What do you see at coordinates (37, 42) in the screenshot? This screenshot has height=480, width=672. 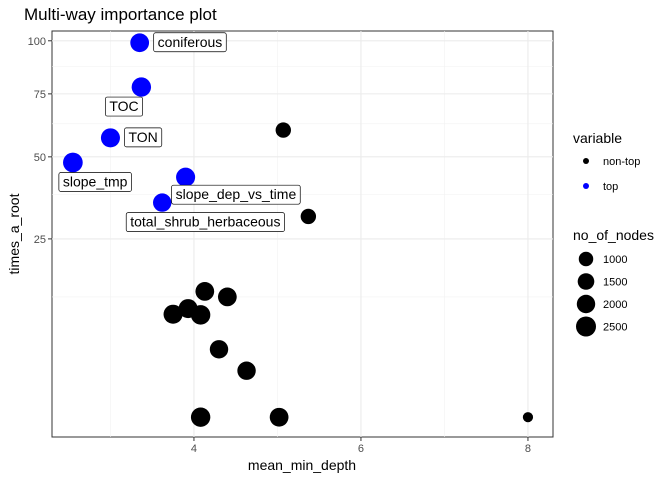 I see `y-tick-label: 100` at bounding box center [37, 42].